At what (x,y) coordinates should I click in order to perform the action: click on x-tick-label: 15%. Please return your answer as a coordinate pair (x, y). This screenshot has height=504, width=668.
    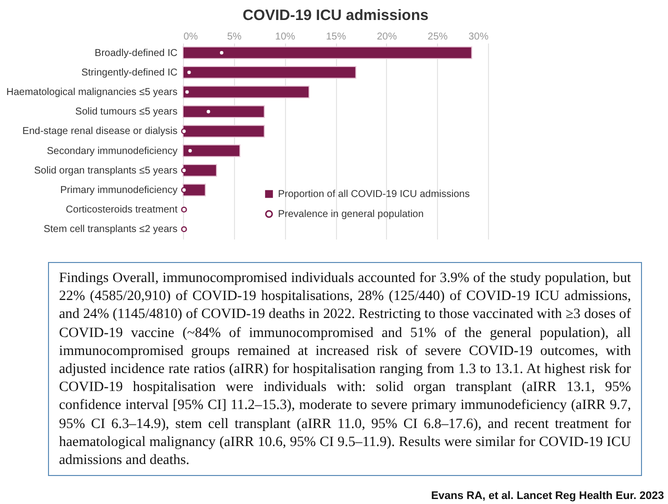
    Looking at the image, I should click on (336, 37).